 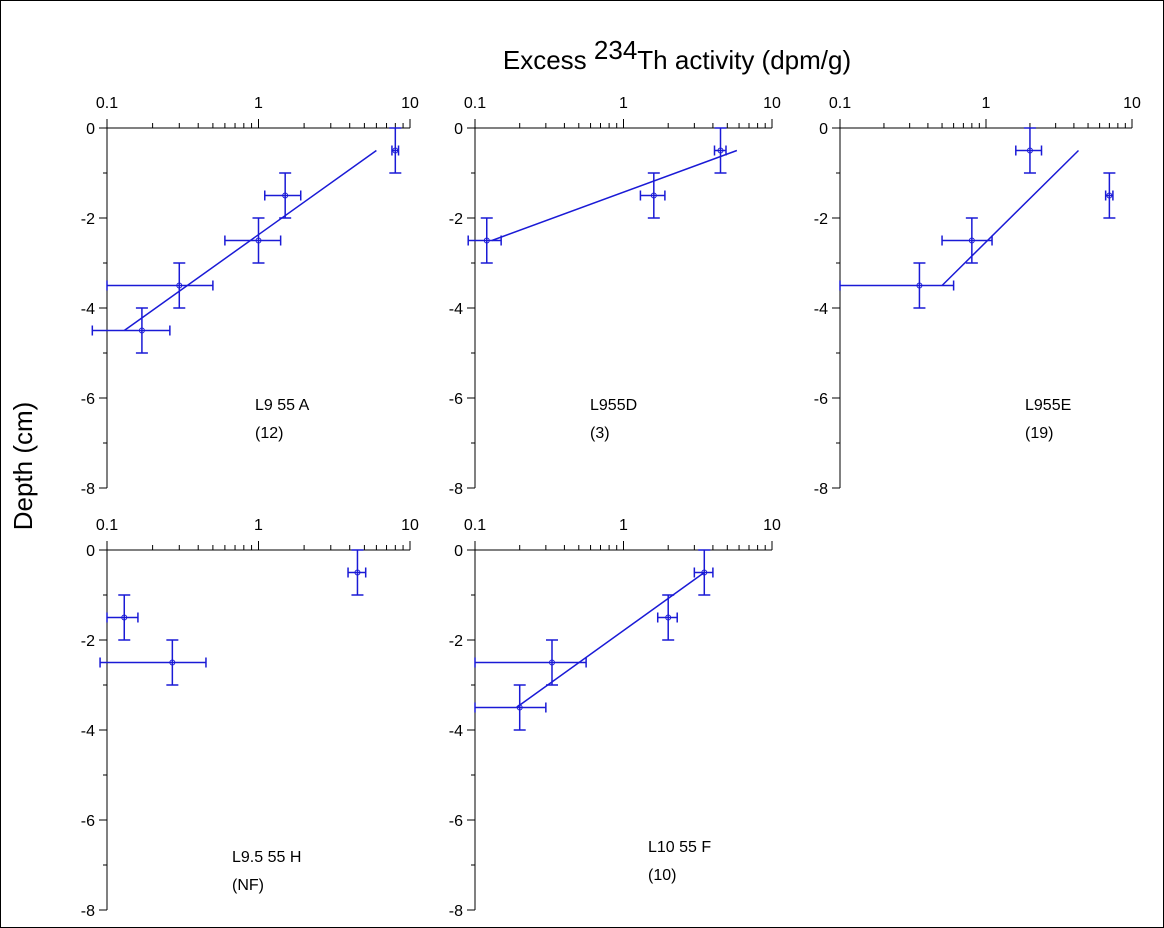 I want to click on panel-label: (12), so click(x=269, y=433).